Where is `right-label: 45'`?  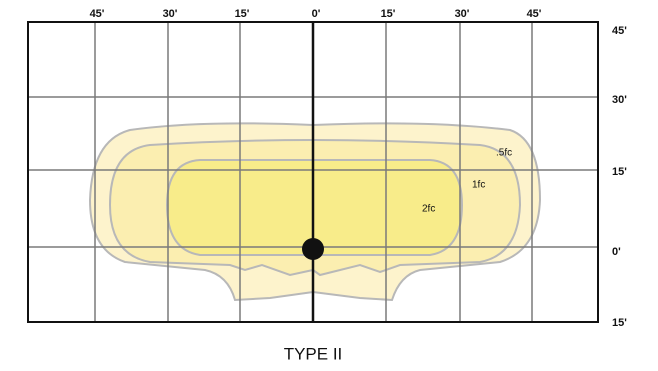
right-label: 45' is located at coordinates (619, 31).